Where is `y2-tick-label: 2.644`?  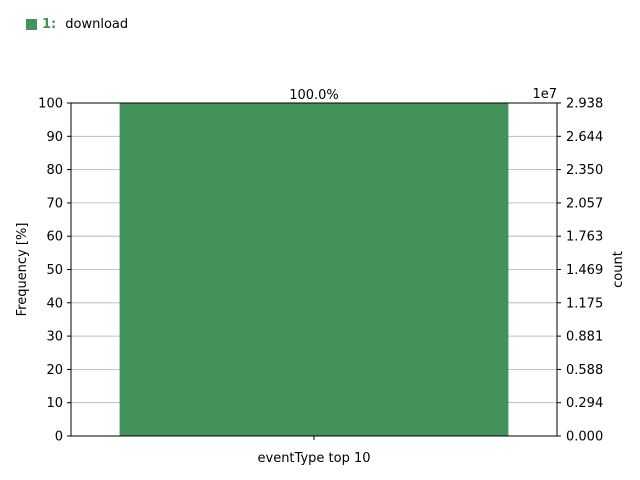 y2-tick-label: 2.644 is located at coordinates (584, 137).